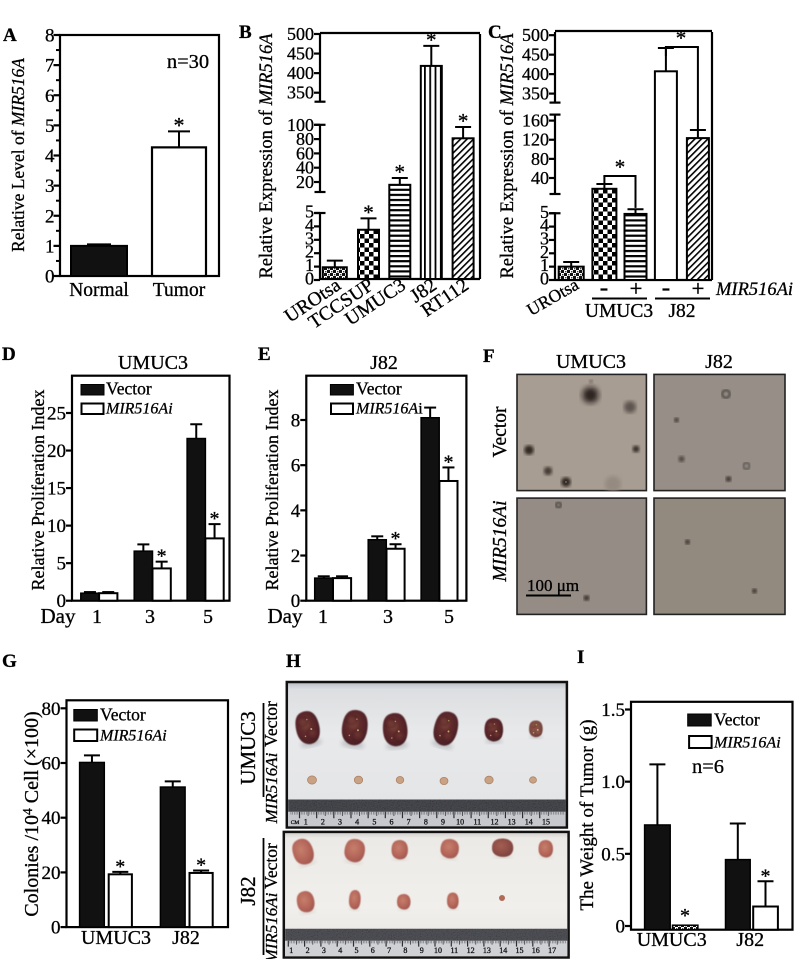 Image resolution: width=800 pixels, height=959 pixels. Describe the element at coordinates (51, 818) in the screenshot. I see `svg-text: 40` at that location.